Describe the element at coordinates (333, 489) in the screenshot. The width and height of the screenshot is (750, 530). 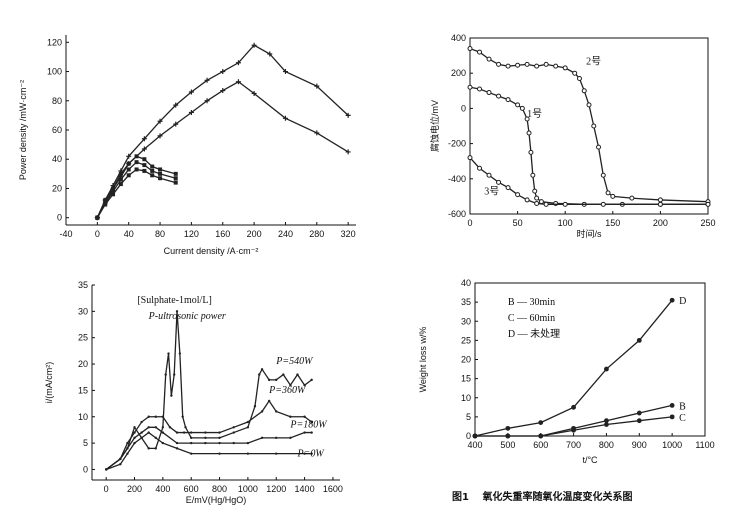
I see `c2-x-tick-label: 1600` at that location.